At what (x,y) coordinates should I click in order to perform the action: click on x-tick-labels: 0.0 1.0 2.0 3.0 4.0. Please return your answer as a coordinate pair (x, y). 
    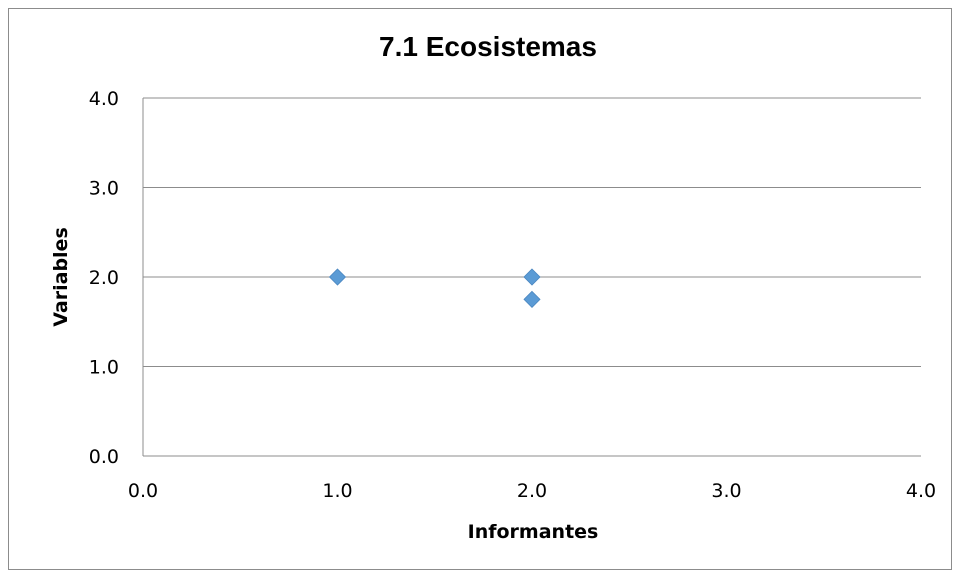
    Looking at the image, I should click on (532, 491).